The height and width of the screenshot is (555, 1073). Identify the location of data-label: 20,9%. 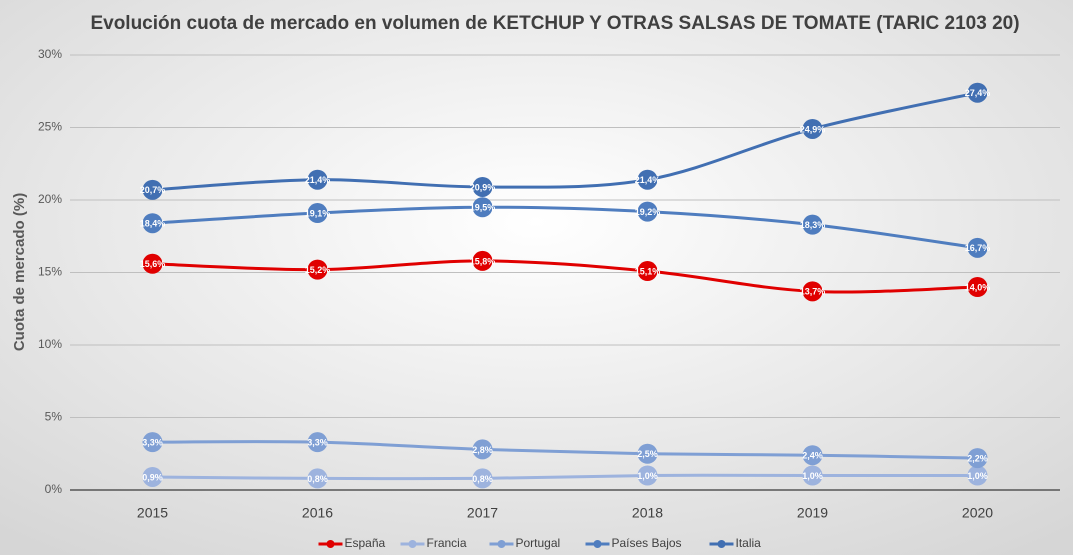
(483, 187).